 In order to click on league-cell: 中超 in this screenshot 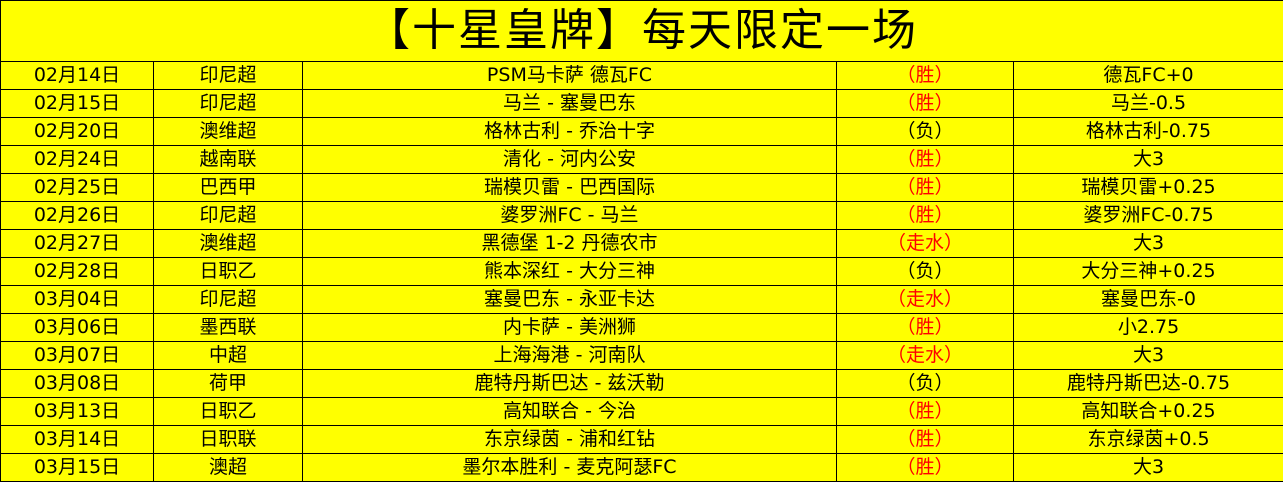, I will do `click(228, 355)`.